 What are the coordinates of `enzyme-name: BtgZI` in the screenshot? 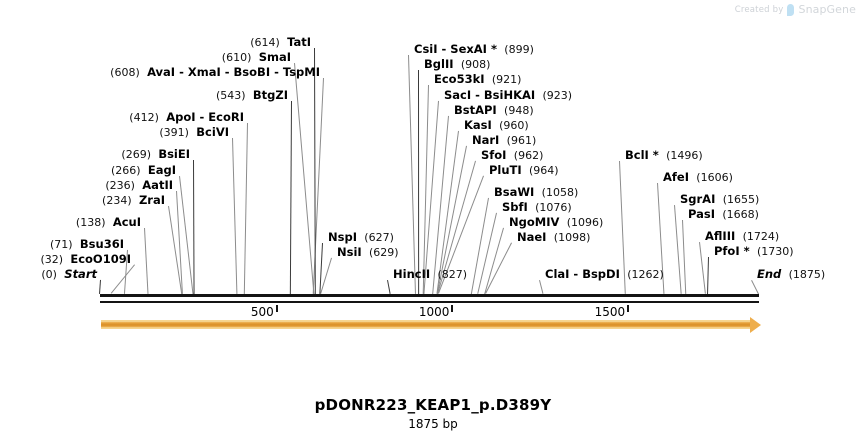 It's located at (270, 95).